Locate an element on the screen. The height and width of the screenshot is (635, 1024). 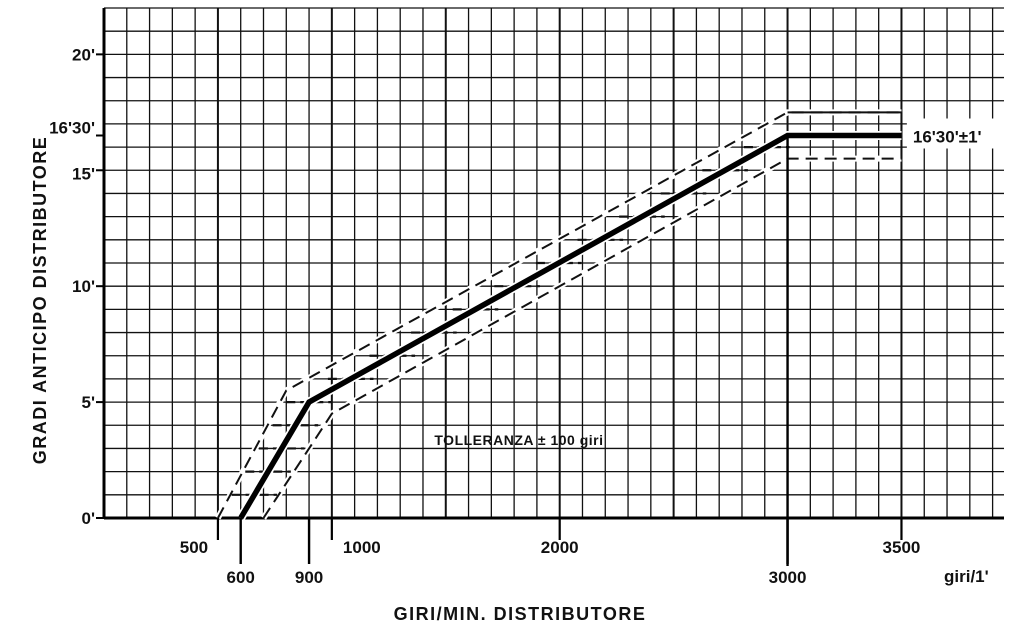
y-tick-label: 20' is located at coordinates (83, 54).